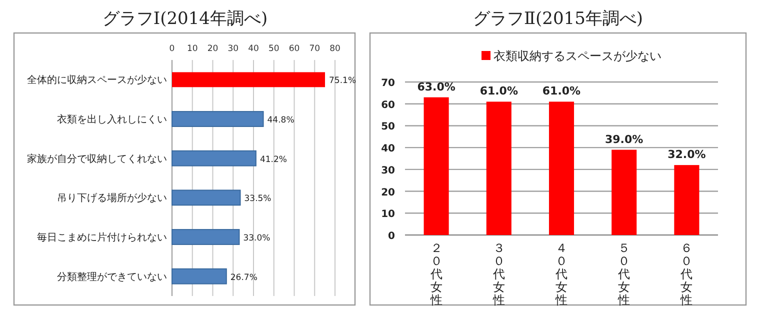 The height and width of the screenshot is (320, 760). Describe the element at coordinates (561, 274) in the screenshot. I see `x-tick-label: ４０代女性` at that location.